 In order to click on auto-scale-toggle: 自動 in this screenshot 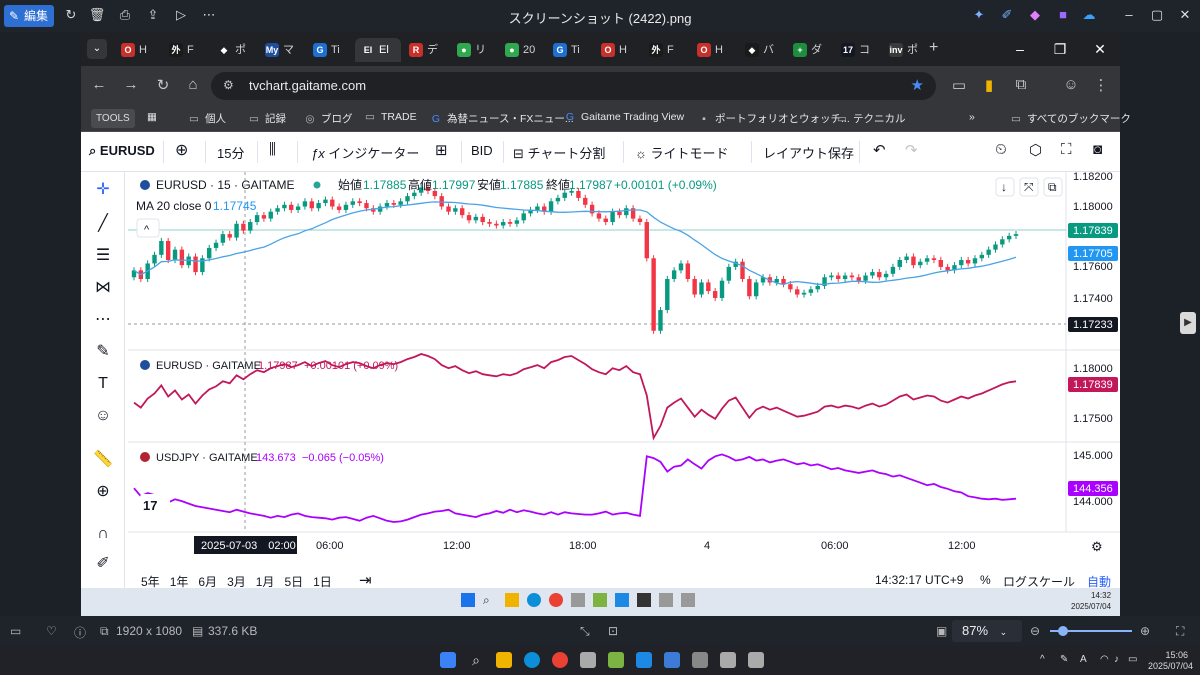, I will do `click(1099, 582)`.